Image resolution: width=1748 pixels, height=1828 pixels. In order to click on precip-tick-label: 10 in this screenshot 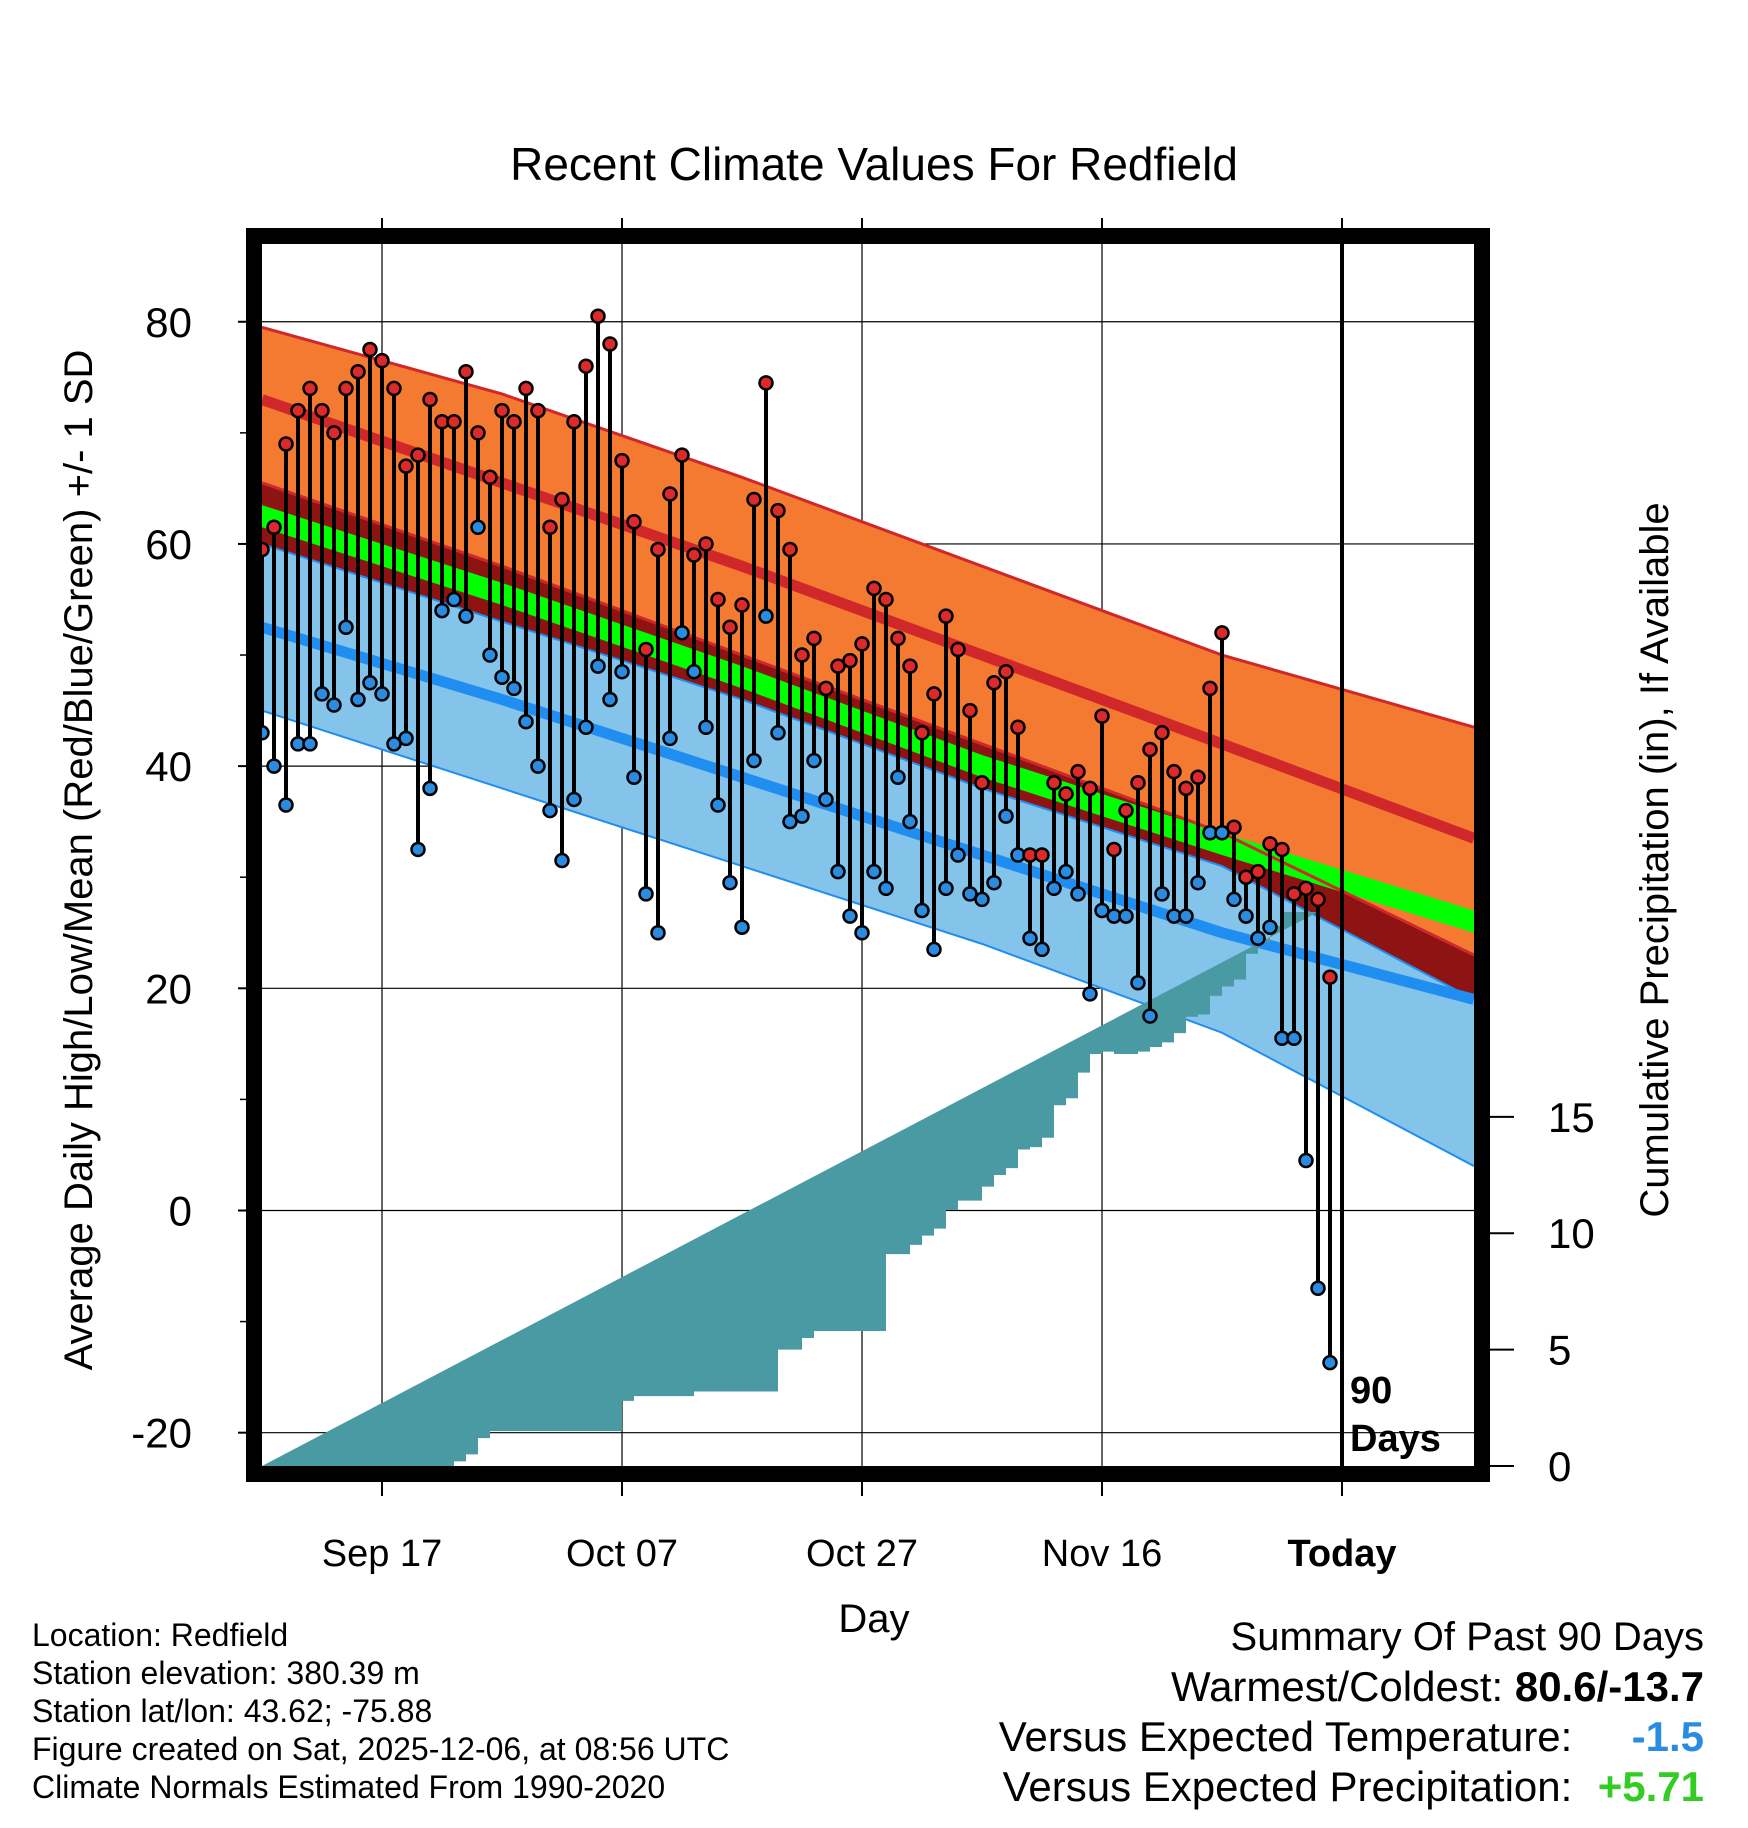, I will do `click(1571, 1233)`.